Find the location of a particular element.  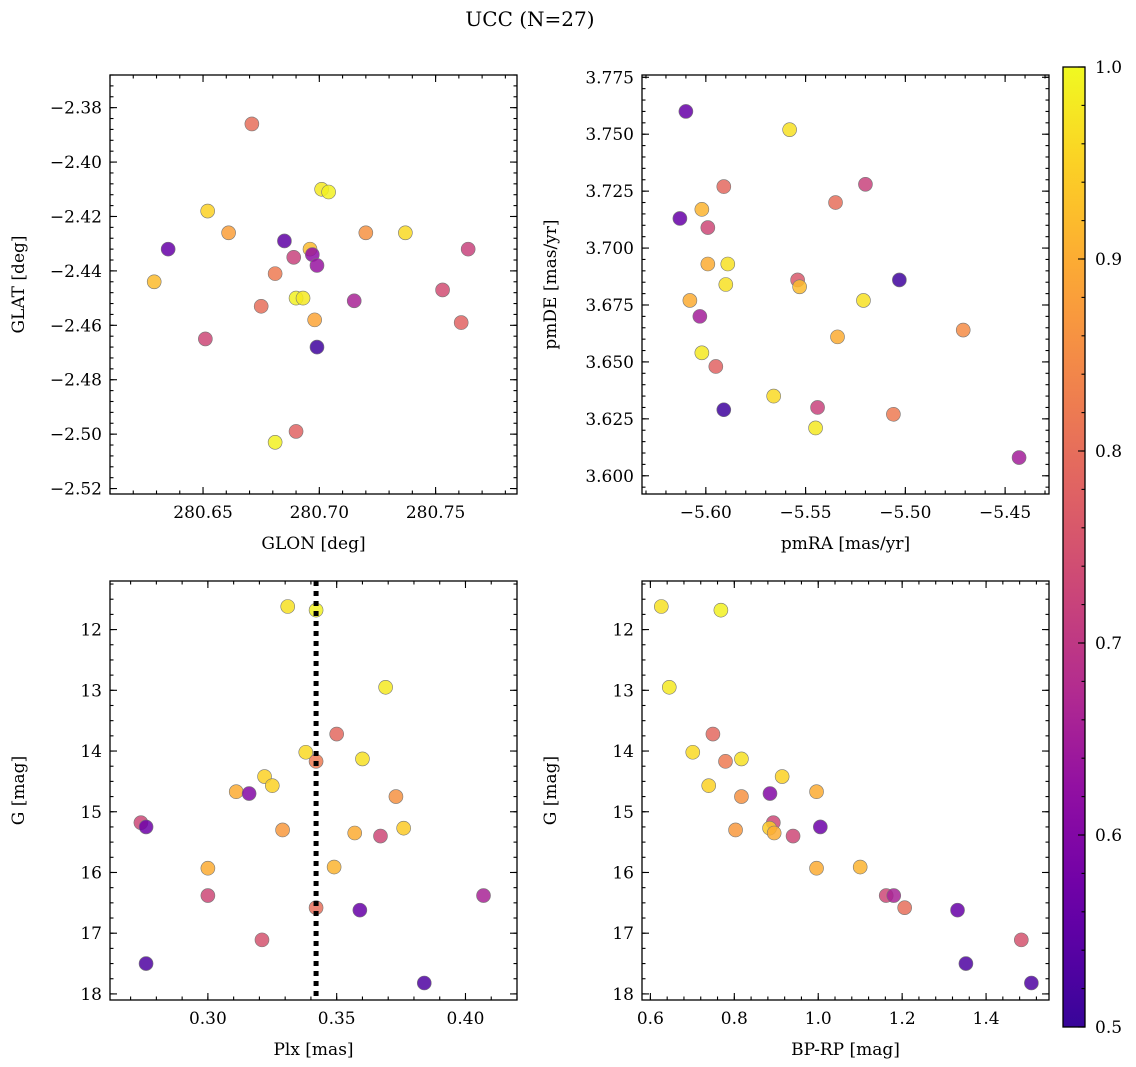

y-axis-label: G [mag] is located at coordinates (551, 790).